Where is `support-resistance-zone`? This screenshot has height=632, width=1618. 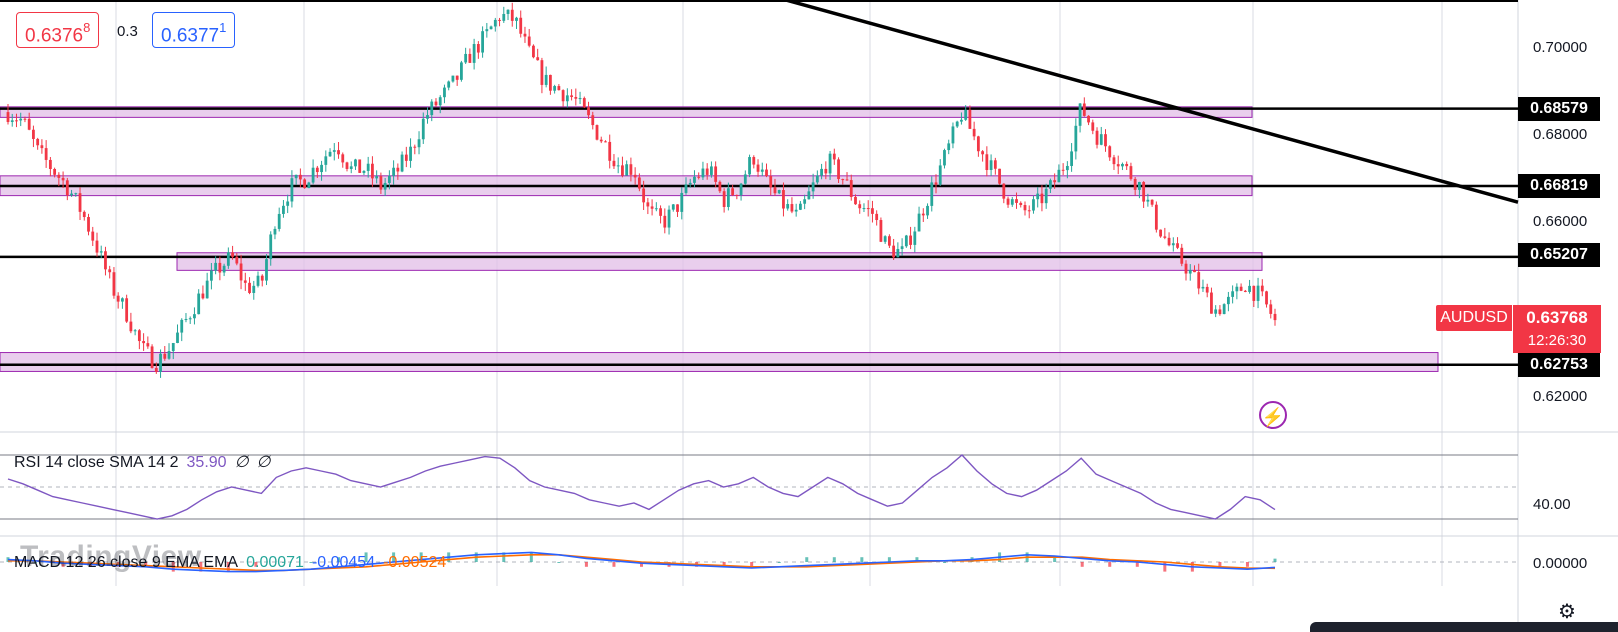
support-resistance-zone is located at coordinates (719, 362).